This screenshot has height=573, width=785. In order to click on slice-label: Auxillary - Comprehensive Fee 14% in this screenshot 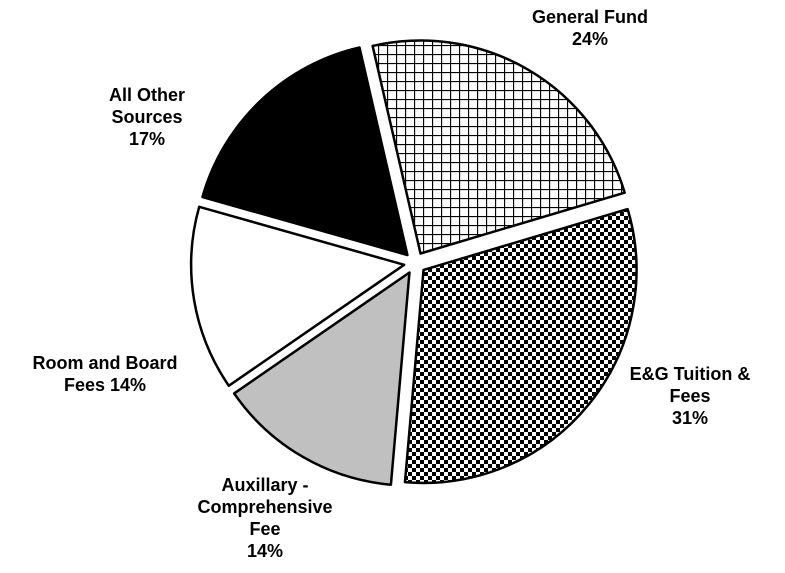, I will do `click(265, 518)`.